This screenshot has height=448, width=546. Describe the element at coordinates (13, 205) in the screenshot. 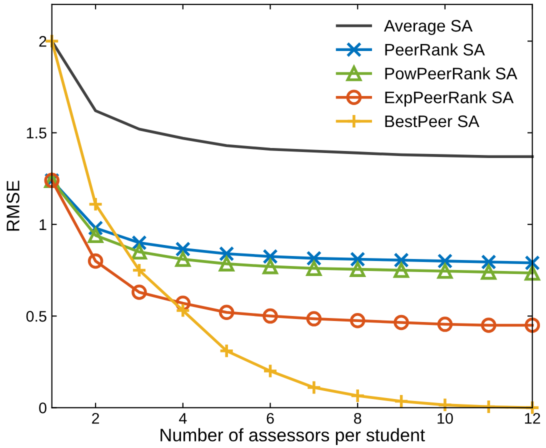

I see `y-axis-title: RMSE` at that location.